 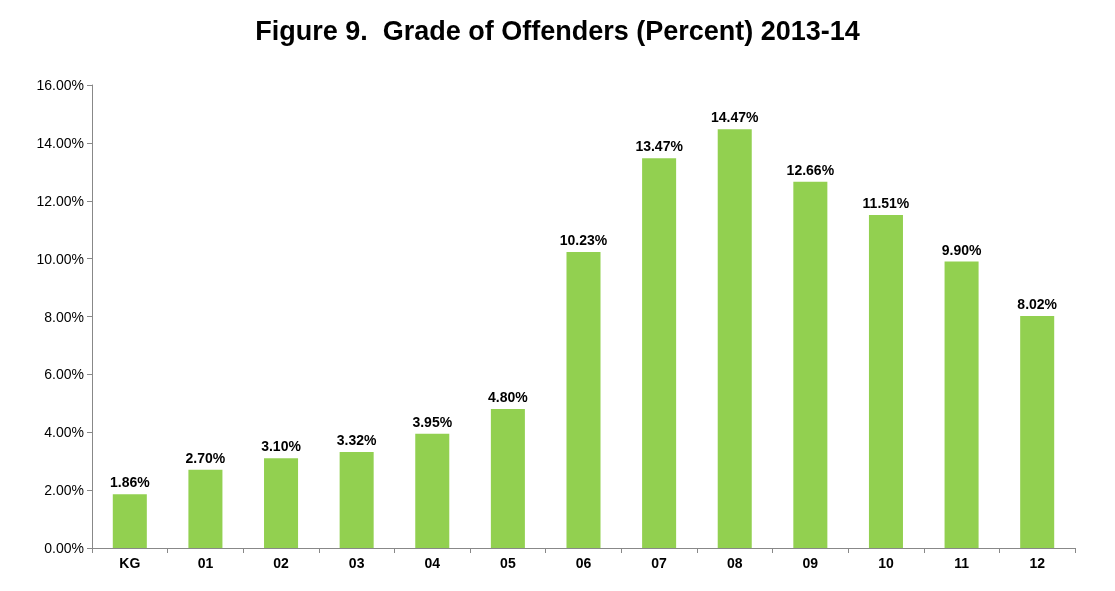 What do you see at coordinates (1037, 303) in the screenshot?
I see `data-label: 8.02%` at bounding box center [1037, 303].